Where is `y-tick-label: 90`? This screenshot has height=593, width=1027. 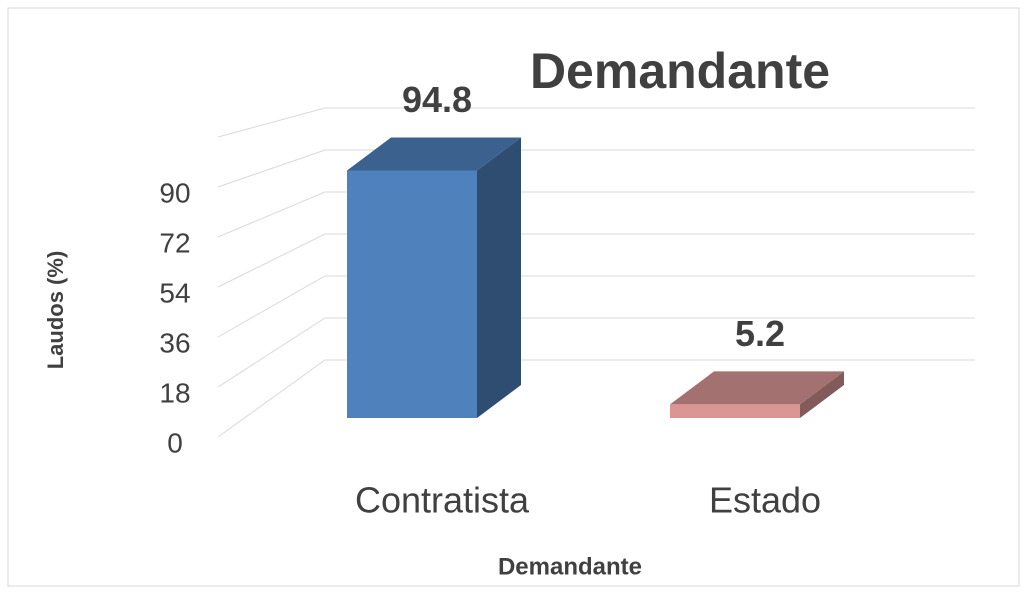 y-tick-label: 90 is located at coordinates (174, 192).